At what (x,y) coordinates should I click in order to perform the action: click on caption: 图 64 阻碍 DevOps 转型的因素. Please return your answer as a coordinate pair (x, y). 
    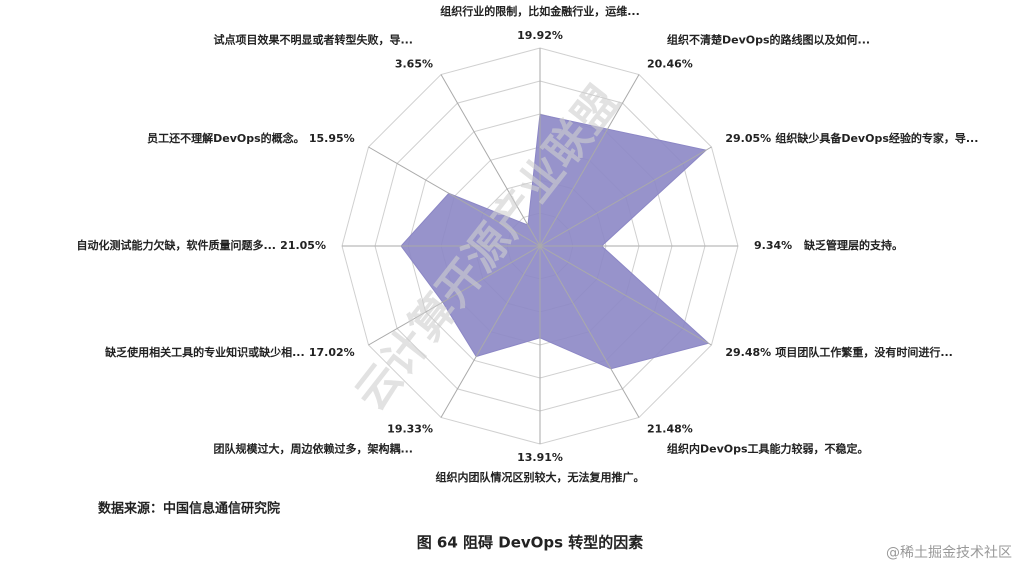
    Looking at the image, I should click on (530, 543).